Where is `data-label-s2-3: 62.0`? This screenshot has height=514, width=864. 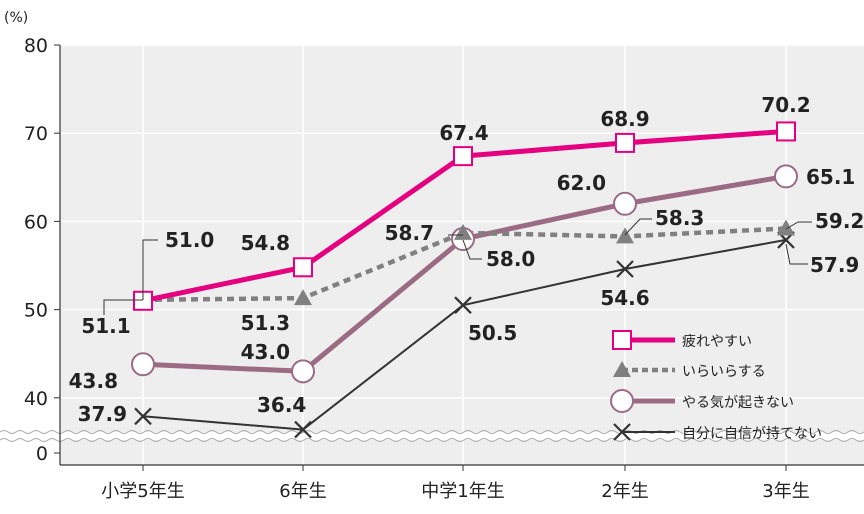
data-label-s2-3: 62.0 is located at coordinates (581, 183).